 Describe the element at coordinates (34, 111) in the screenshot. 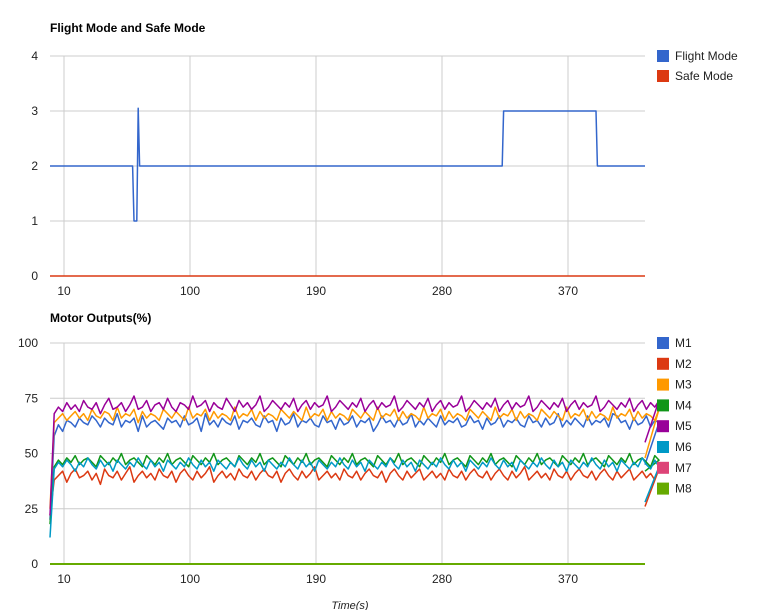

I see `y-tick-label: 3` at that location.